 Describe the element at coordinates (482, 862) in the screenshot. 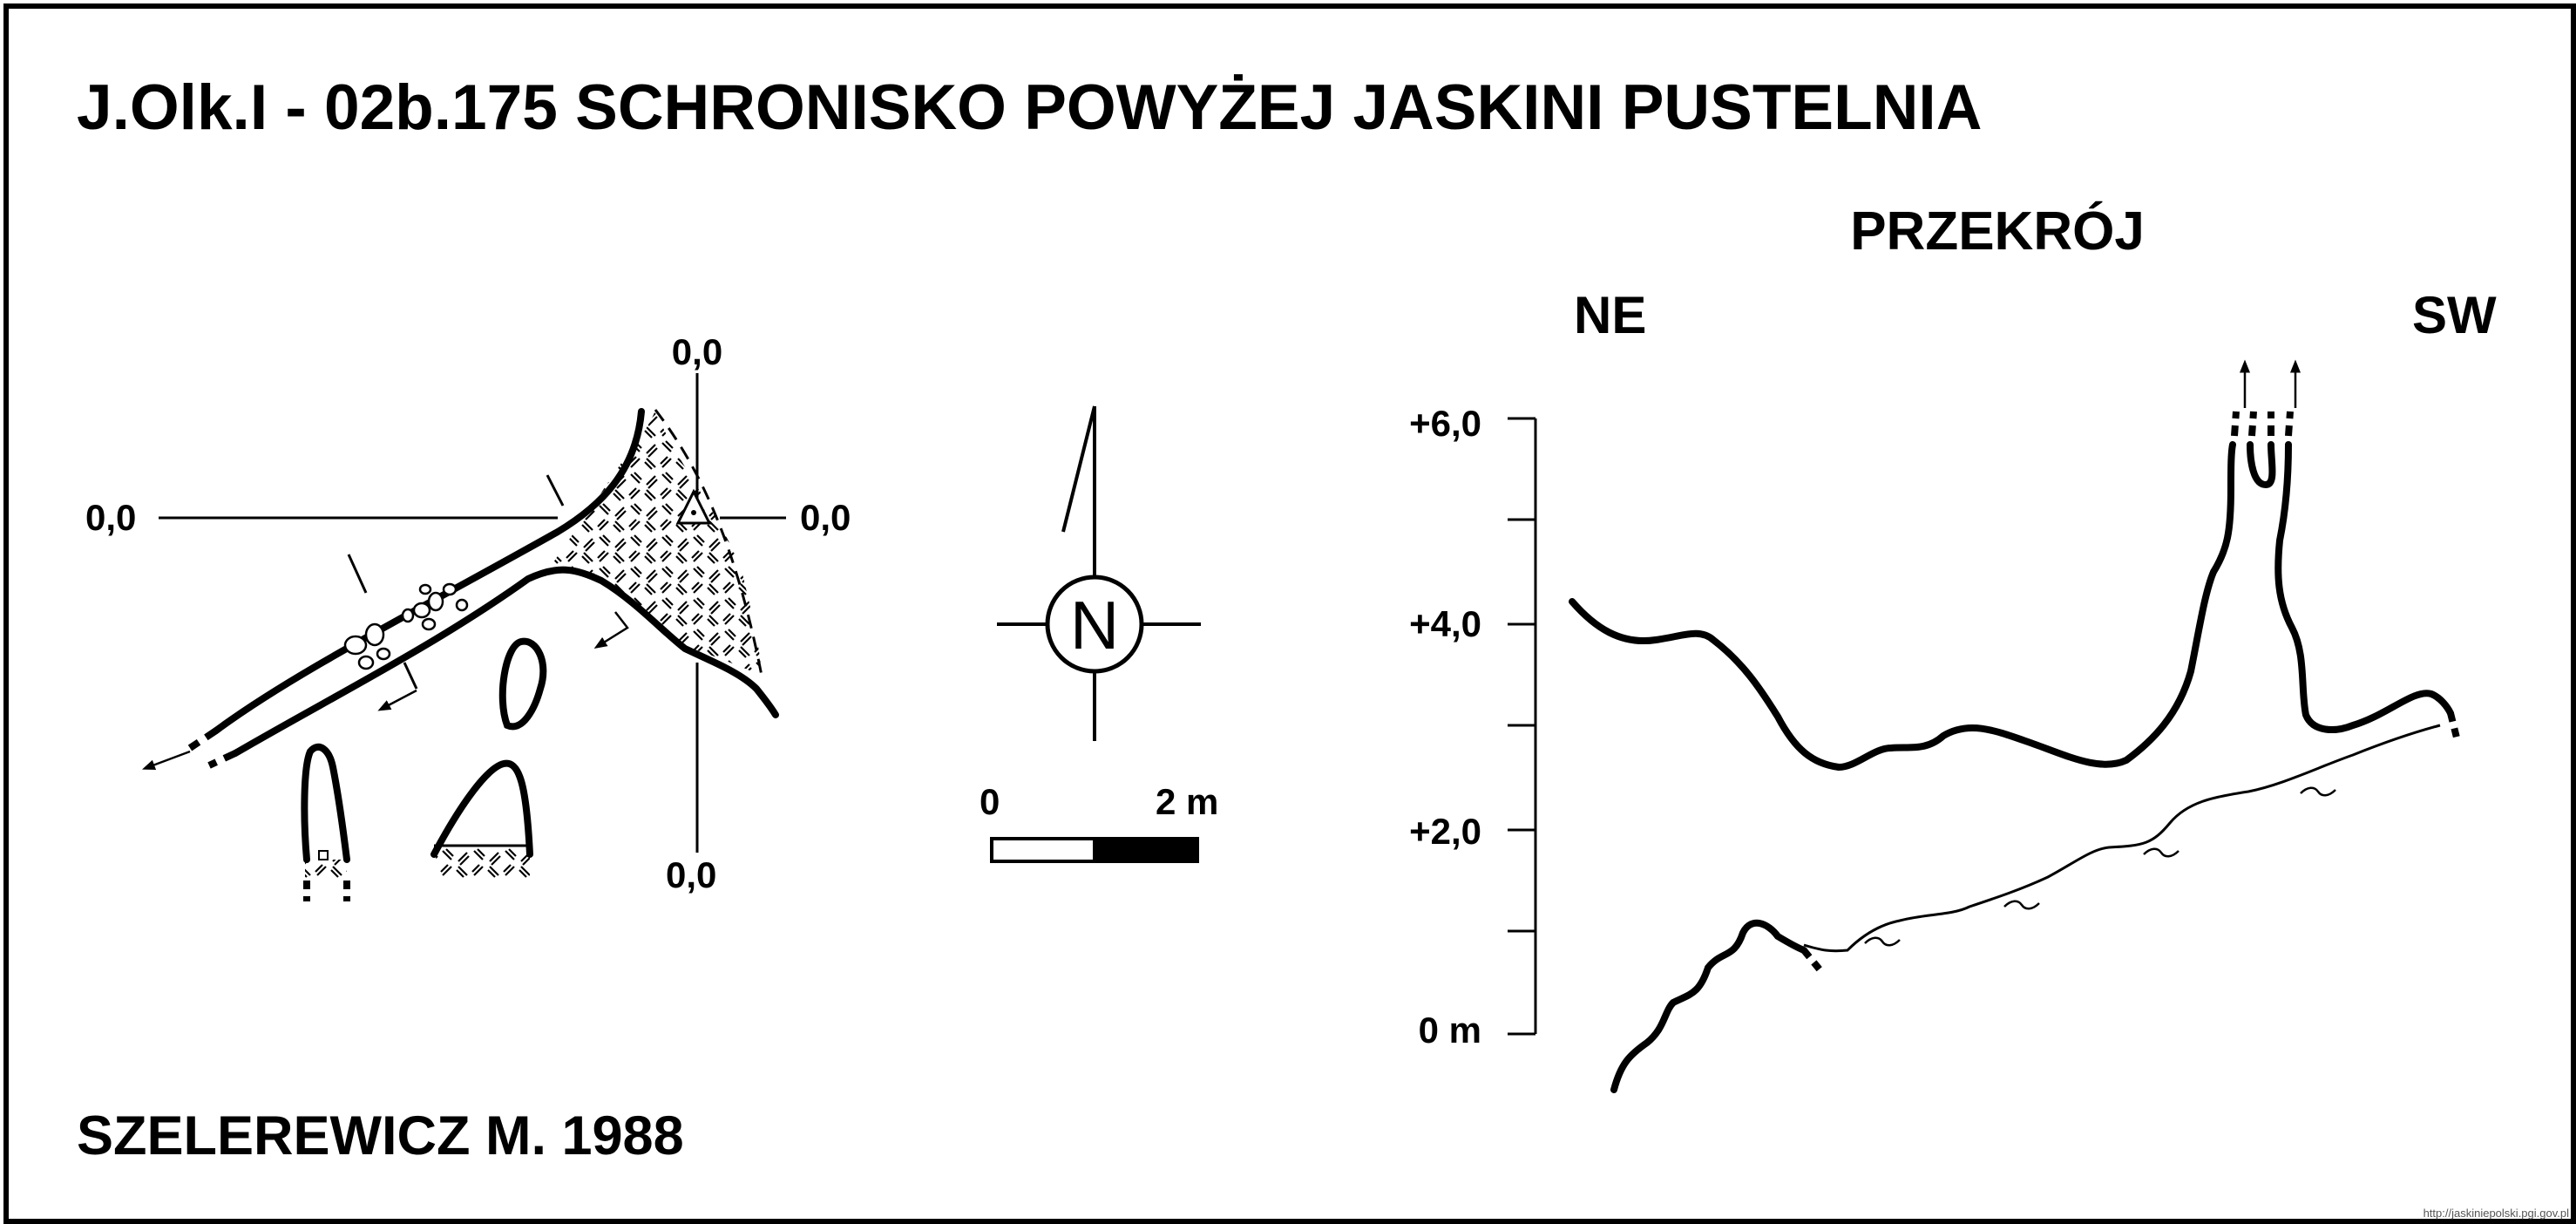

I see `side-passage-east-infill` at that location.